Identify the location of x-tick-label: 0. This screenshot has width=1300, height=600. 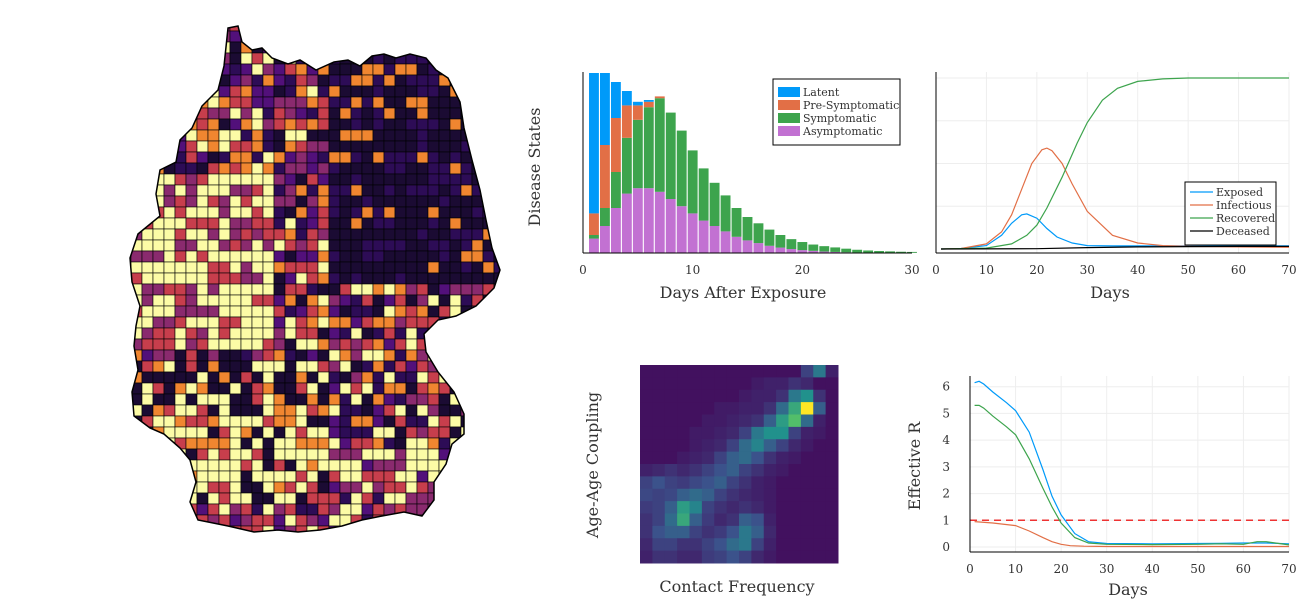
(970, 569).